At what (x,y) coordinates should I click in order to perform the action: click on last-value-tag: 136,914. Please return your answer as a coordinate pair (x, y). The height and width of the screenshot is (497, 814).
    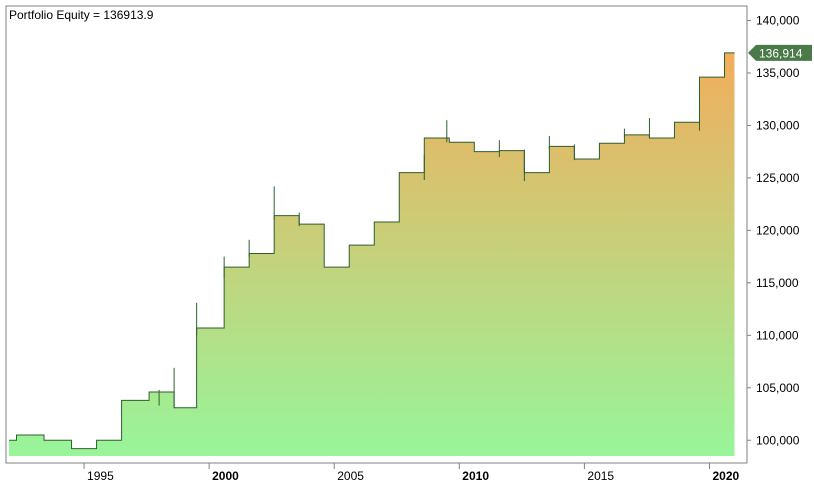
    Looking at the image, I should click on (780, 52).